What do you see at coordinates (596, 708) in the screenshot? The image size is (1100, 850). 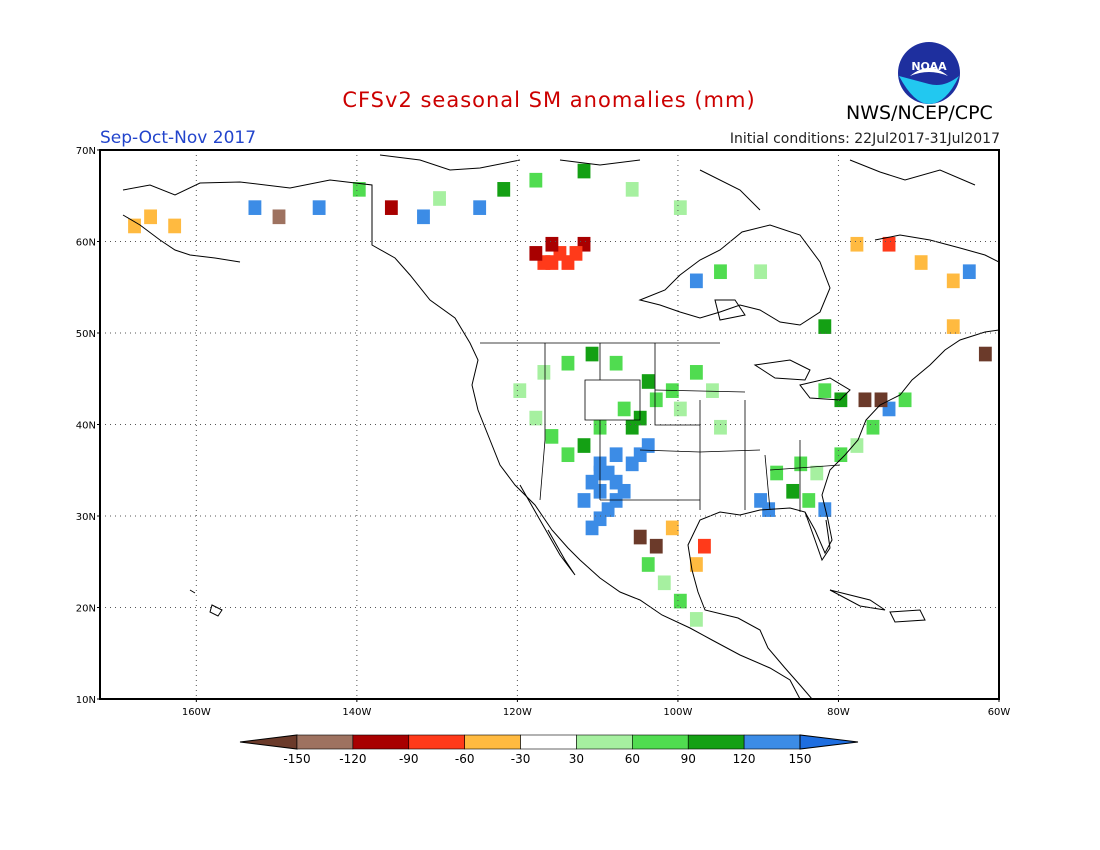 I see `longitude-labels: 160W 140W 120W 100W 80W 60W` at bounding box center [596, 708].